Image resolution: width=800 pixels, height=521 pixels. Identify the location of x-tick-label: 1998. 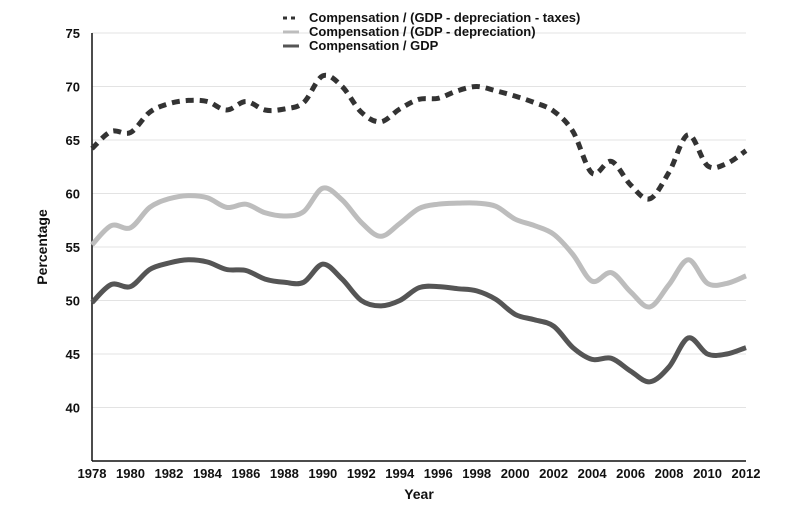
(476, 473).